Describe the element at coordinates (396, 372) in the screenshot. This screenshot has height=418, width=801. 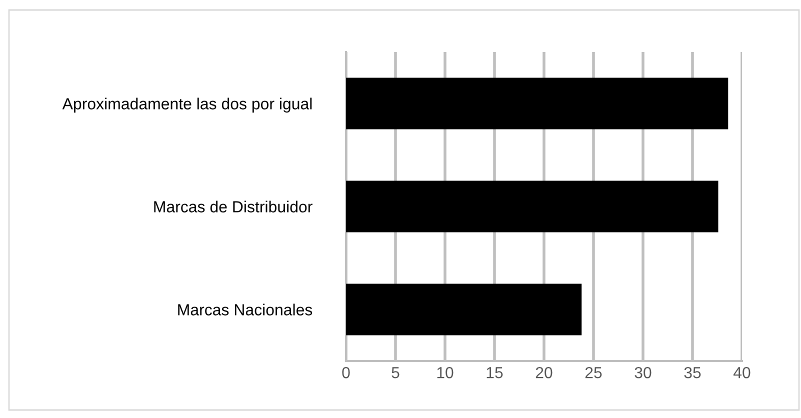
I see `x-tick-label: 5` at that location.